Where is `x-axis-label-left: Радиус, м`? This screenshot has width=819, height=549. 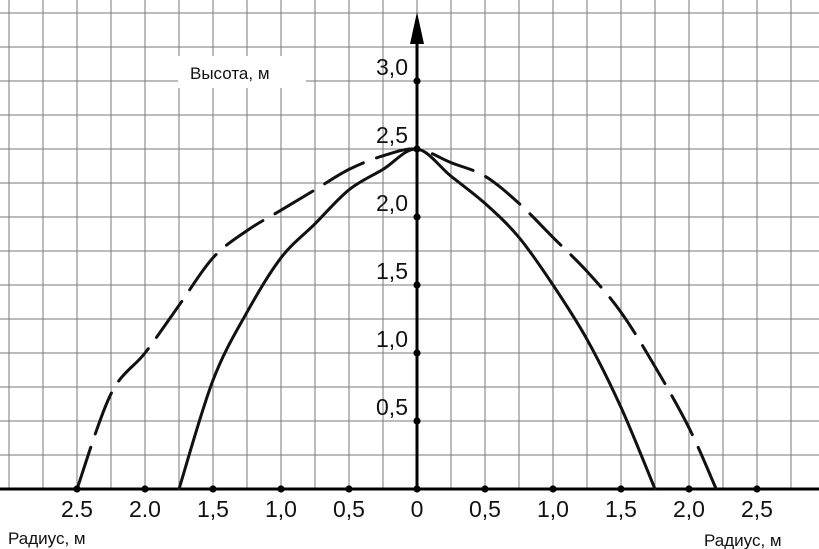
x-axis-label-left: Радиус, м is located at coordinates (47, 538).